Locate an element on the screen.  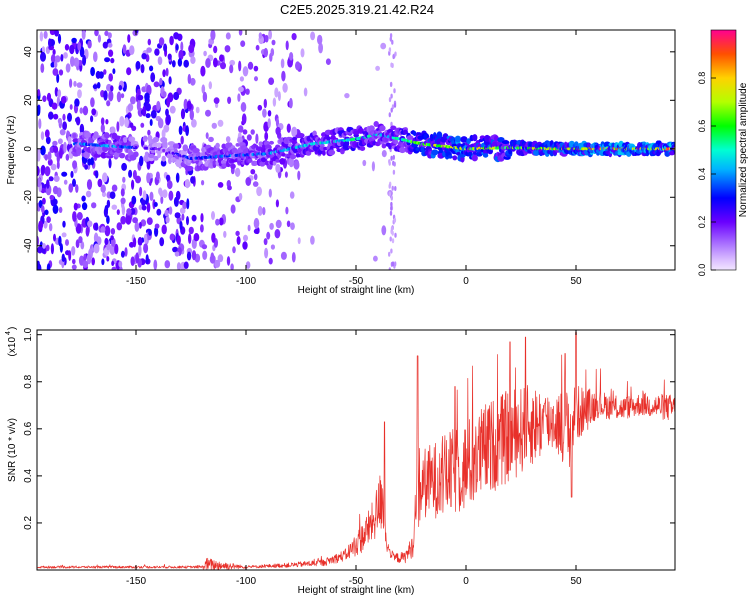
snr-xtick-label: 0 is located at coordinates (466, 581).